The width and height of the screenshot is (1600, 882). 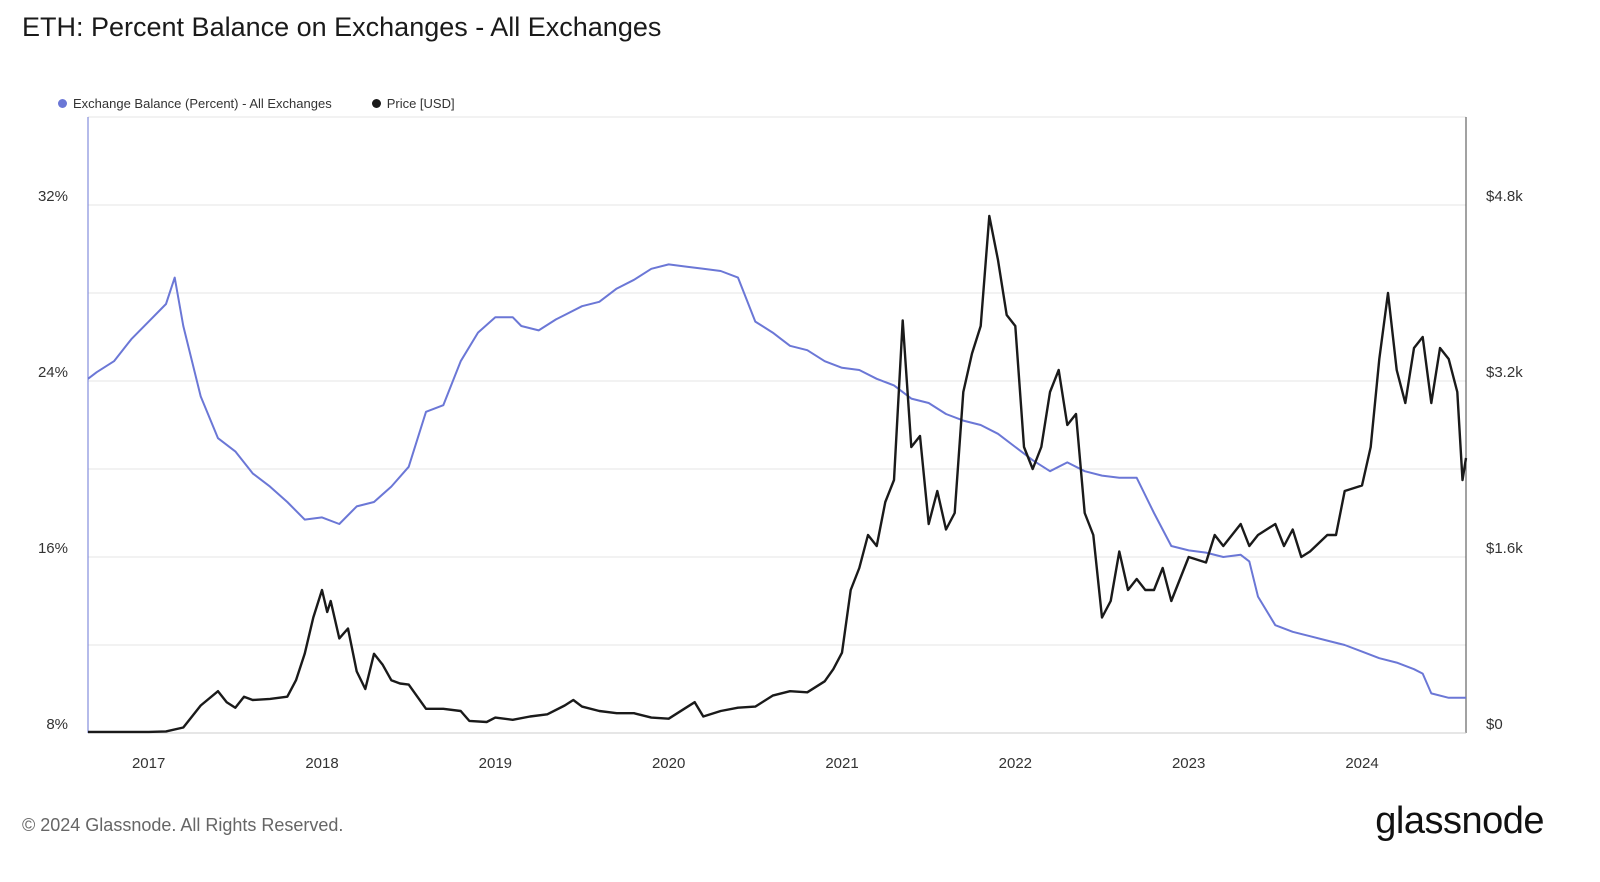 I want to click on y-right-tick-label: $4.8k, so click(x=1504, y=196).